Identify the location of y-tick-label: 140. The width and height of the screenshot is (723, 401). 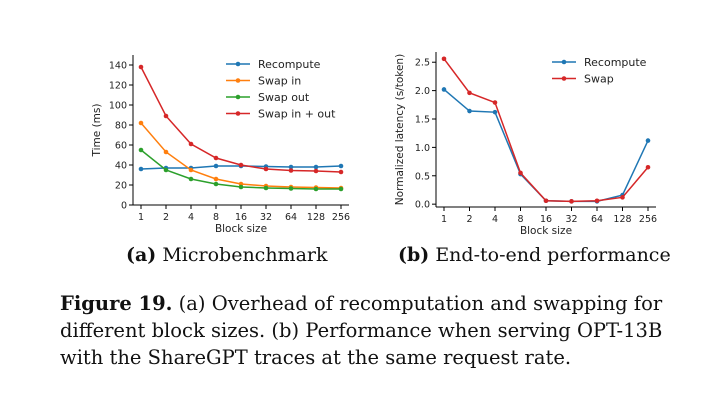
(118, 66).